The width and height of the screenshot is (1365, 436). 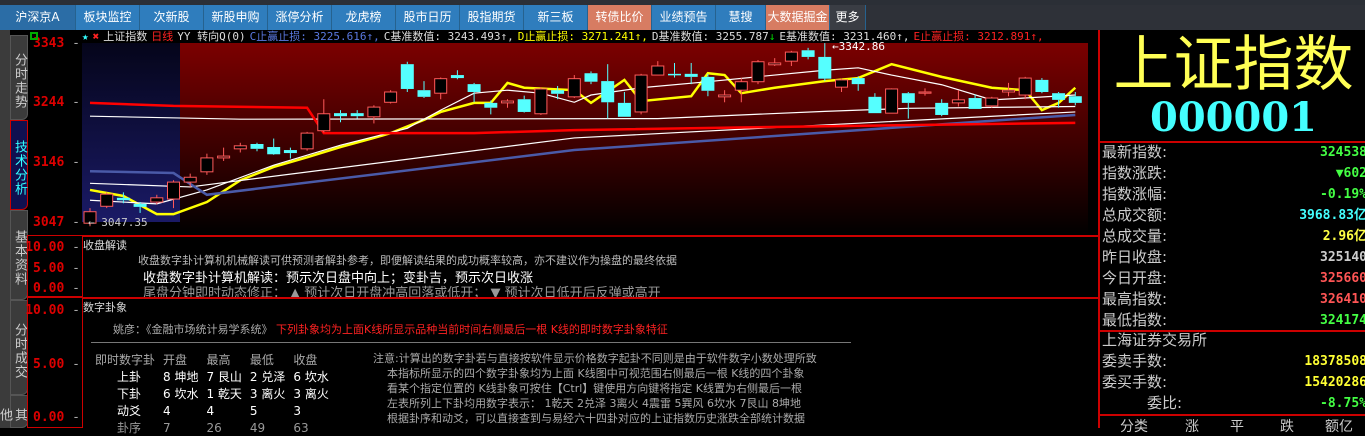 I want to click on title-strip, so click(x=682, y=2).